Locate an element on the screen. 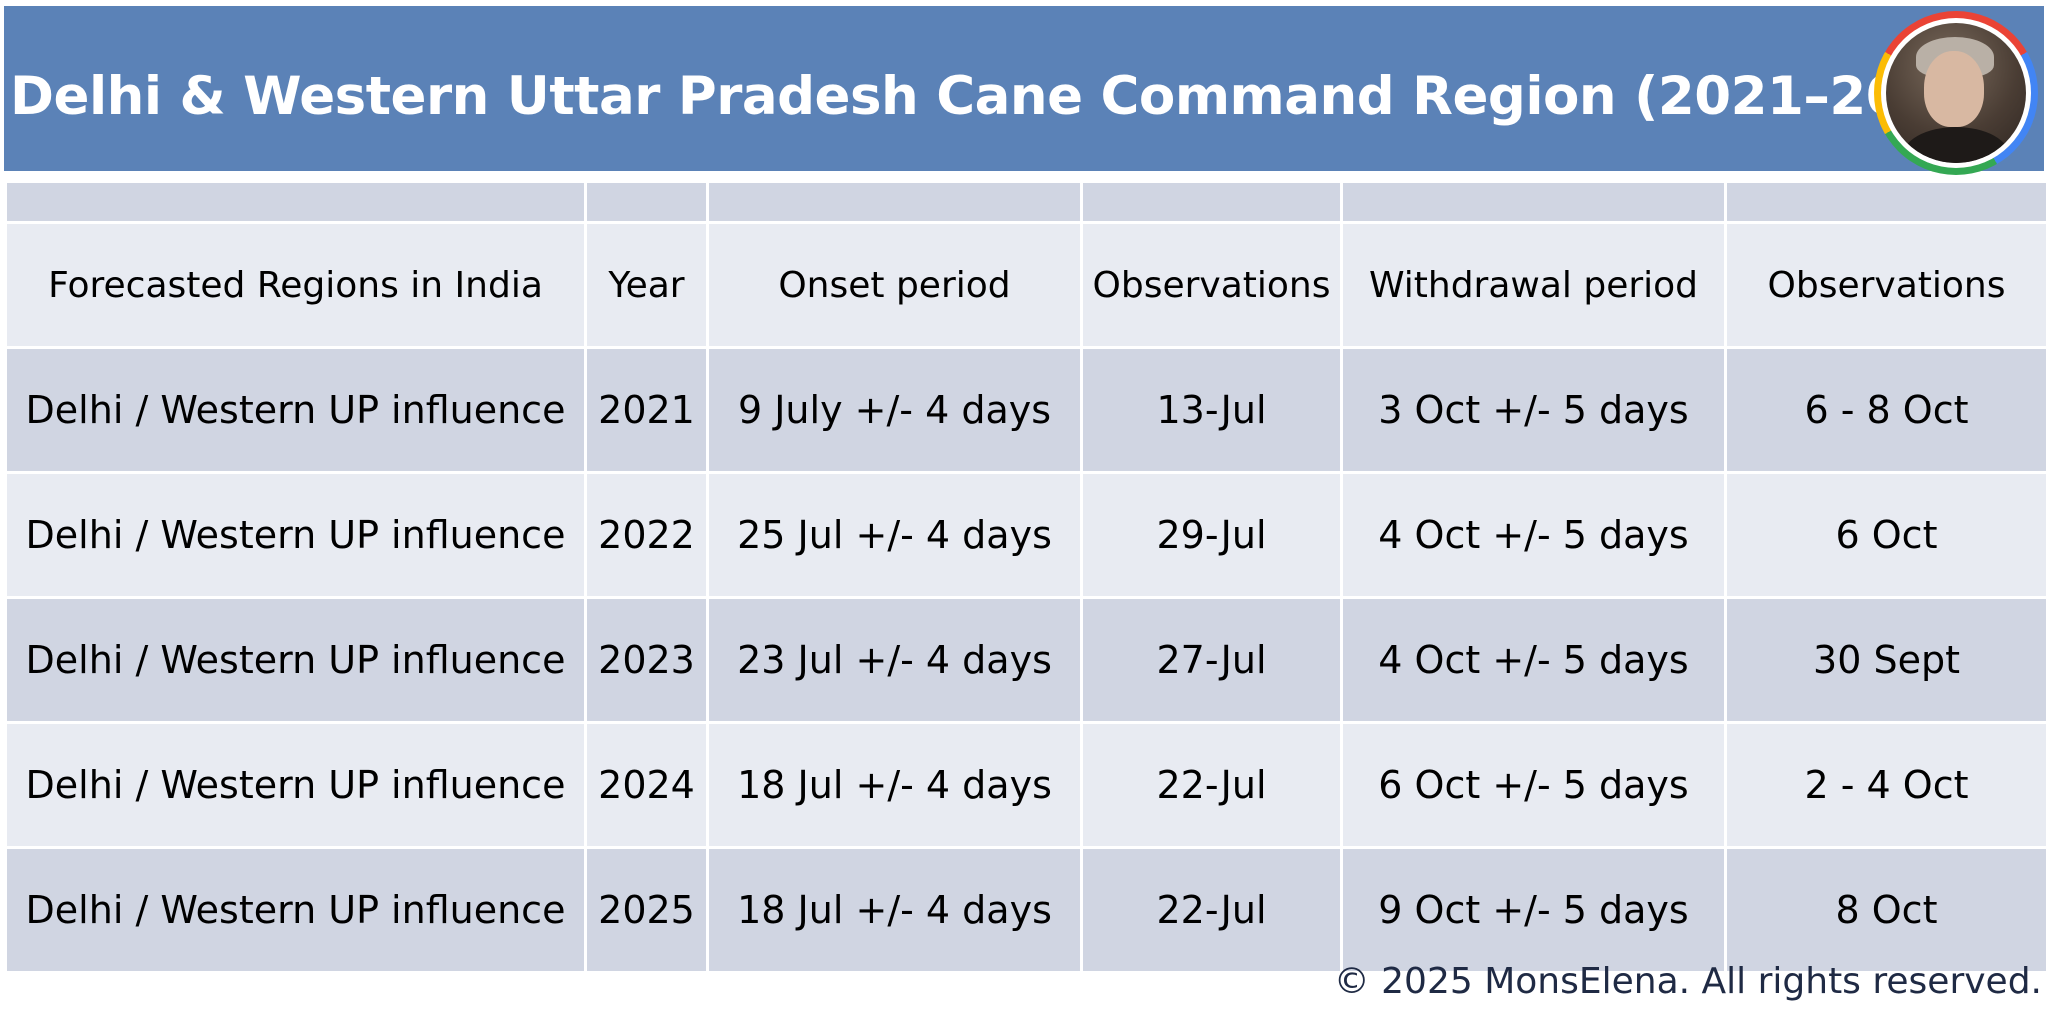 The height and width of the screenshot is (1013, 2048). table-spacer-row is located at coordinates (1026, 202).